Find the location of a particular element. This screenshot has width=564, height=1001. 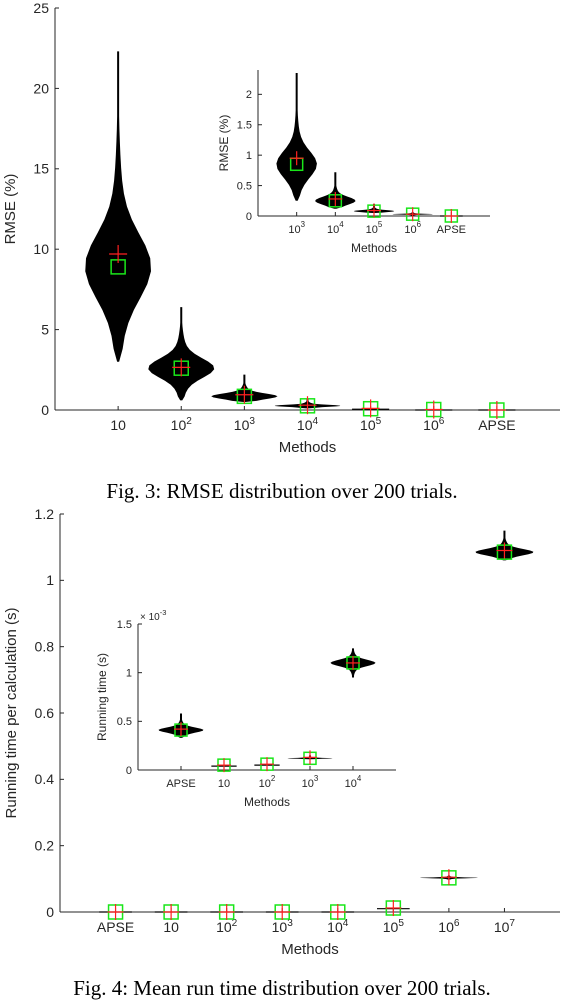

main-y-tick-label: 20 is located at coordinates (41, 88).